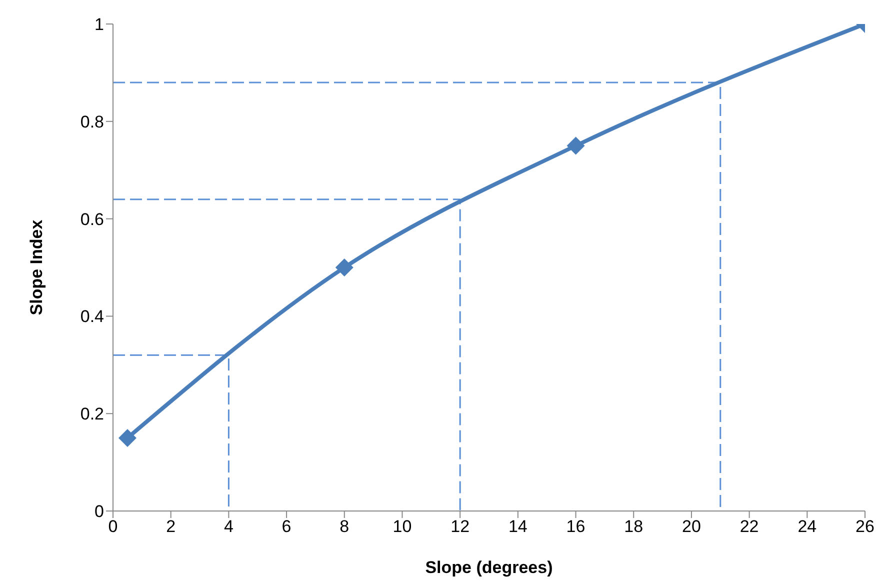 The height and width of the screenshot is (585, 893). What do you see at coordinates (749, 526) in the screenshot?
I see `x-tick-label: 22` at bounding box center [749, 526].